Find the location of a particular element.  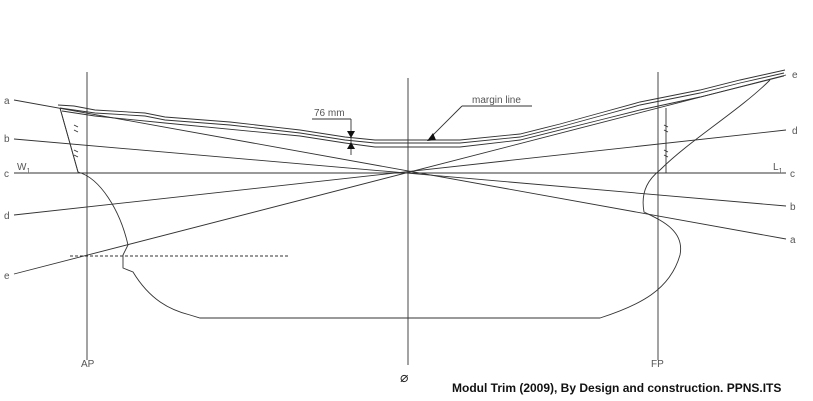

label-right-e: e is located at coordinates (795, 75).